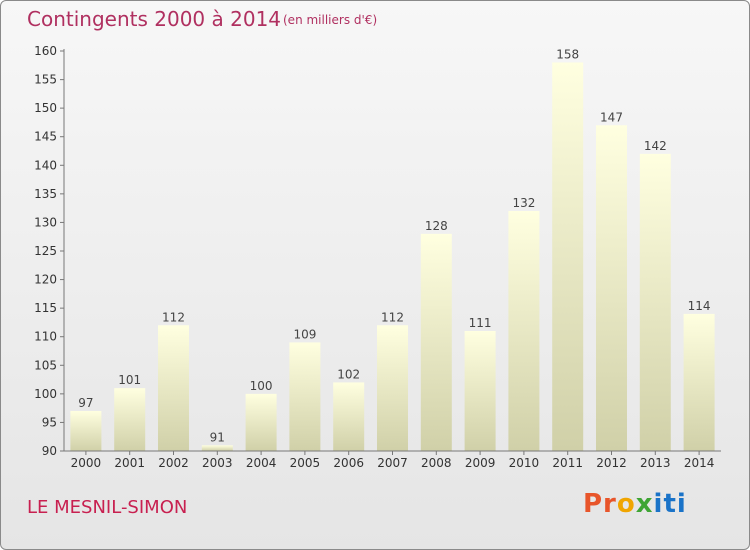 The width and height of the screenshot is (750, 550). I want to click on data-label-2008: 128, so click(436, 226).